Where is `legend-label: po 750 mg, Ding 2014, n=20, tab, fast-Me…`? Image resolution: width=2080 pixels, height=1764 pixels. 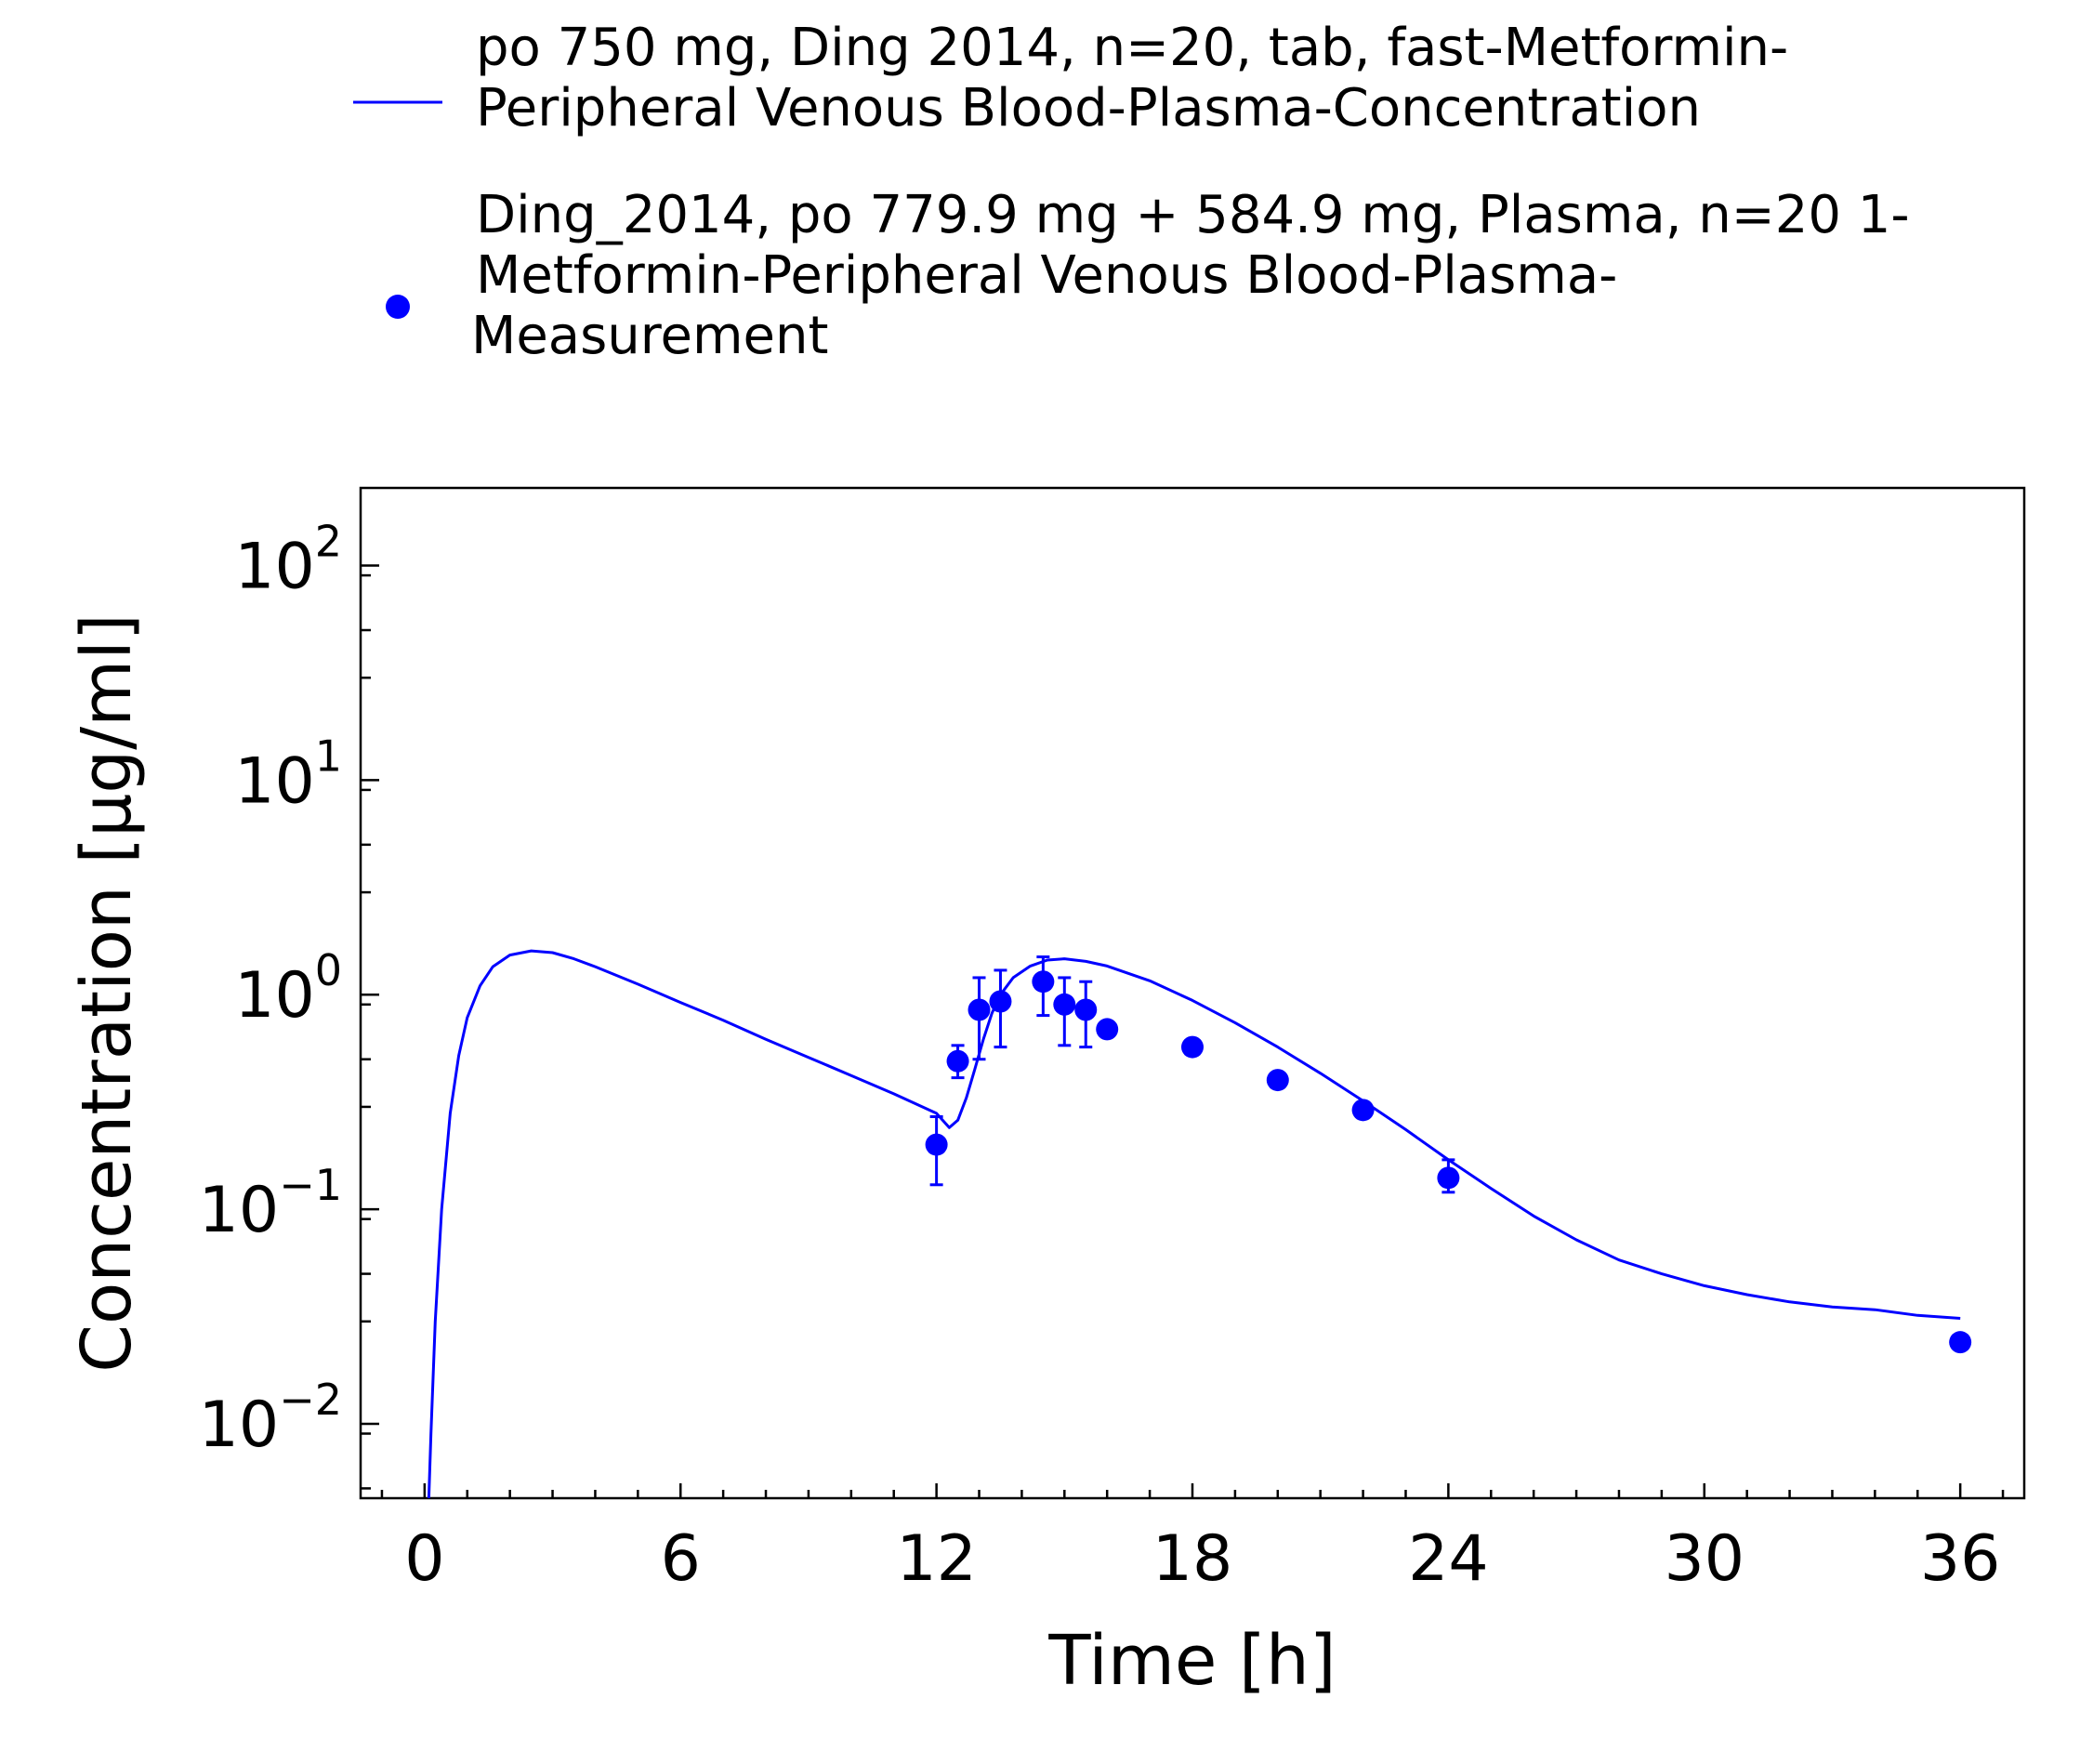
legend-label: po 750 mg, Ding 2014, n=20, tab, fast-Me… is located at coordinates (1132, 48).